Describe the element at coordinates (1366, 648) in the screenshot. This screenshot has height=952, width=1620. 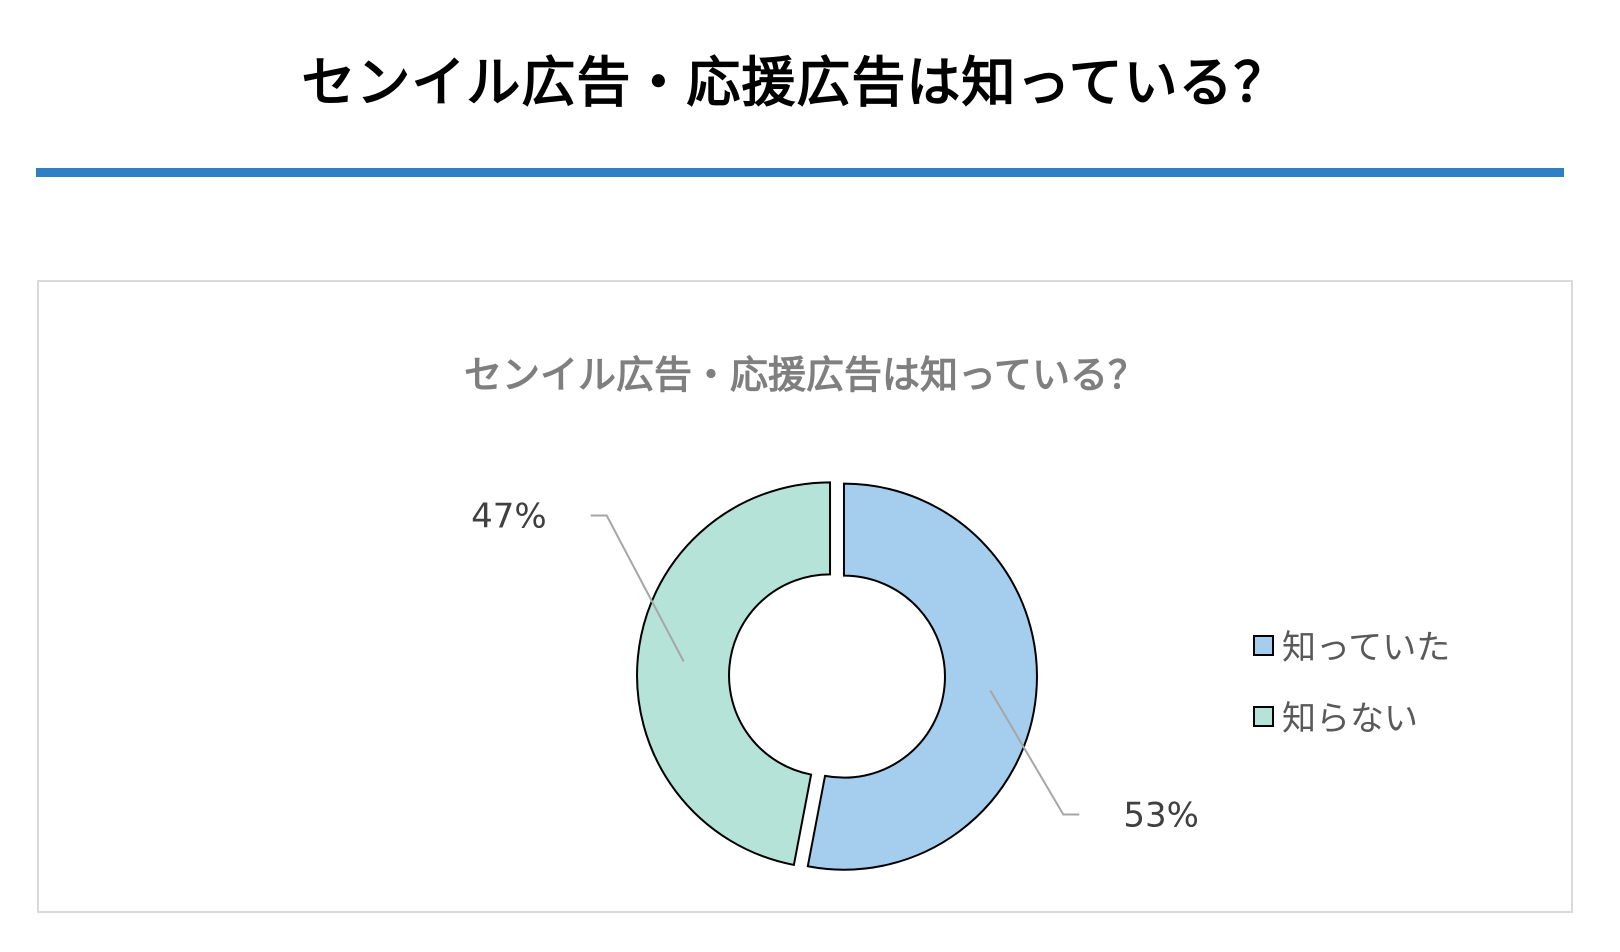
I see `legend-label-1: 知っていた` at that location.